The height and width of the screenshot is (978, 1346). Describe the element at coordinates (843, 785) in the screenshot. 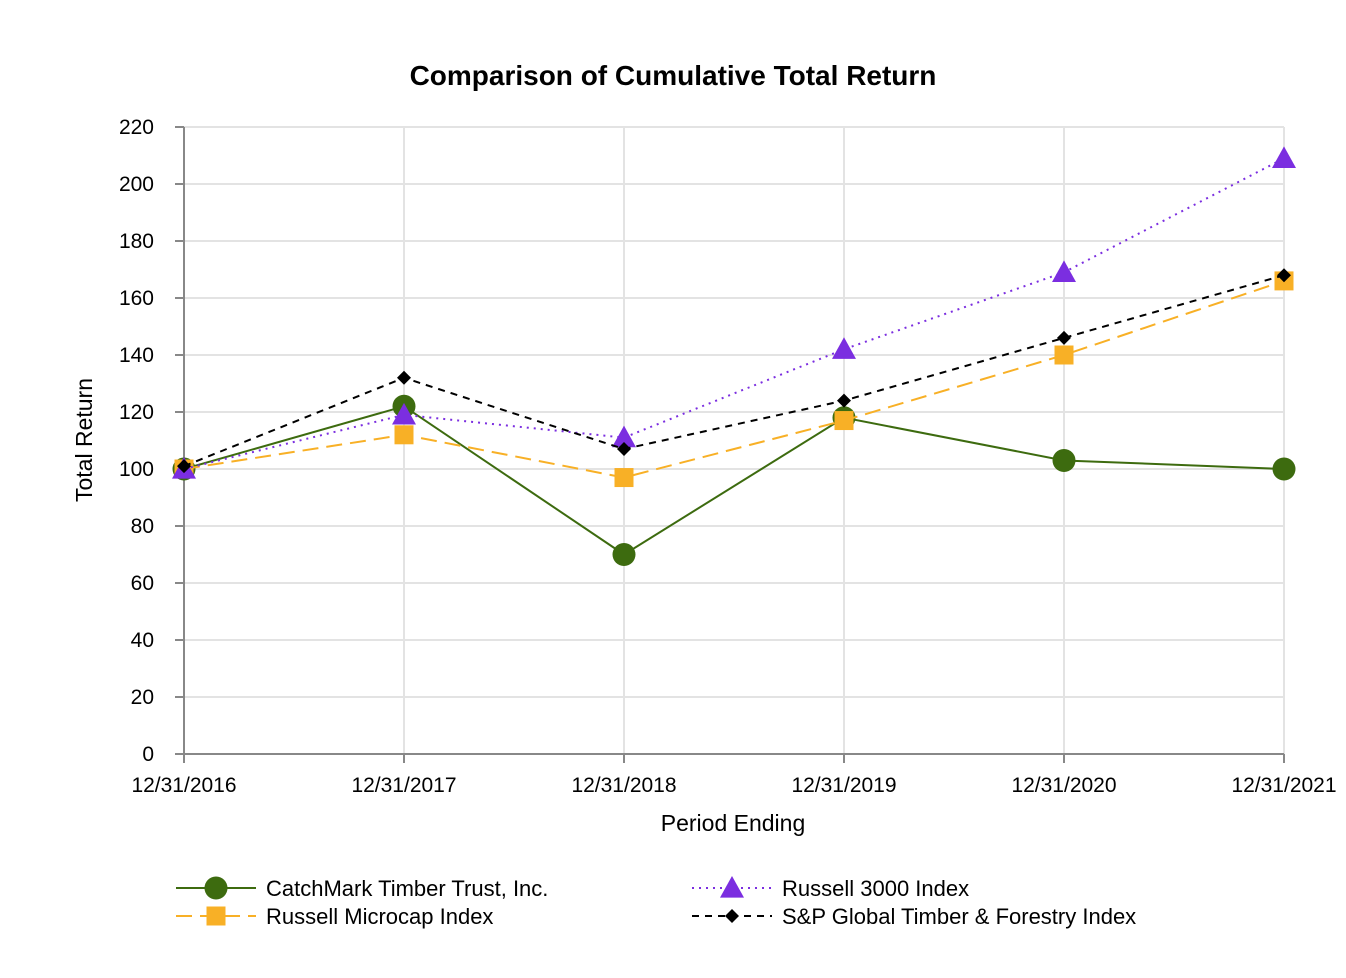

I see `x-tick-label: 12/31/2019` at that location.